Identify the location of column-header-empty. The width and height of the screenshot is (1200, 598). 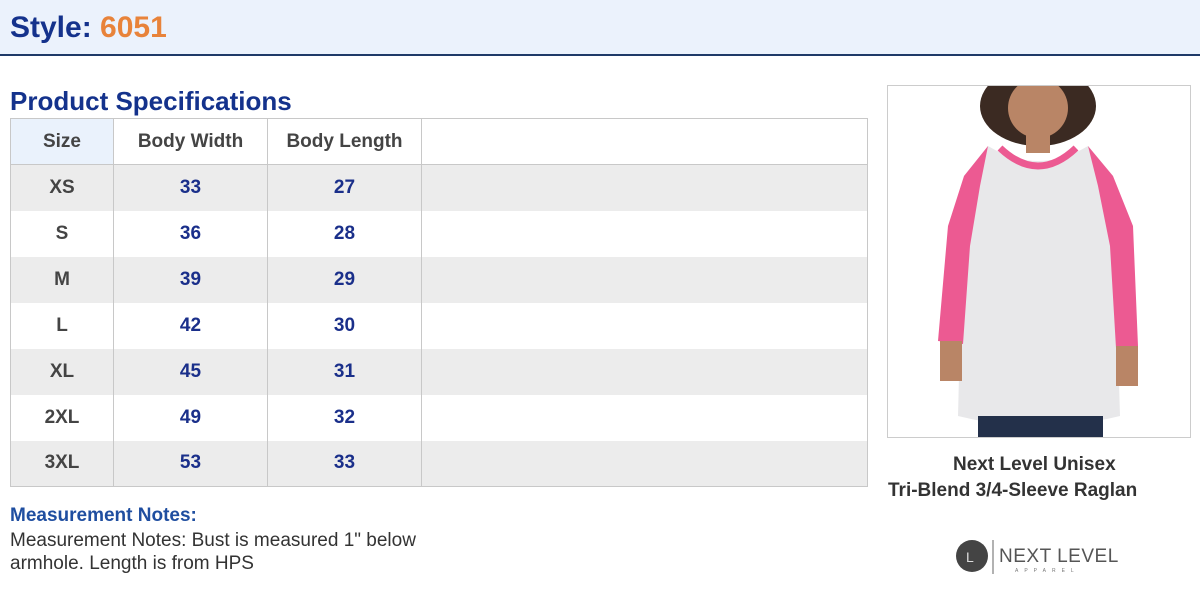
(644, 141).